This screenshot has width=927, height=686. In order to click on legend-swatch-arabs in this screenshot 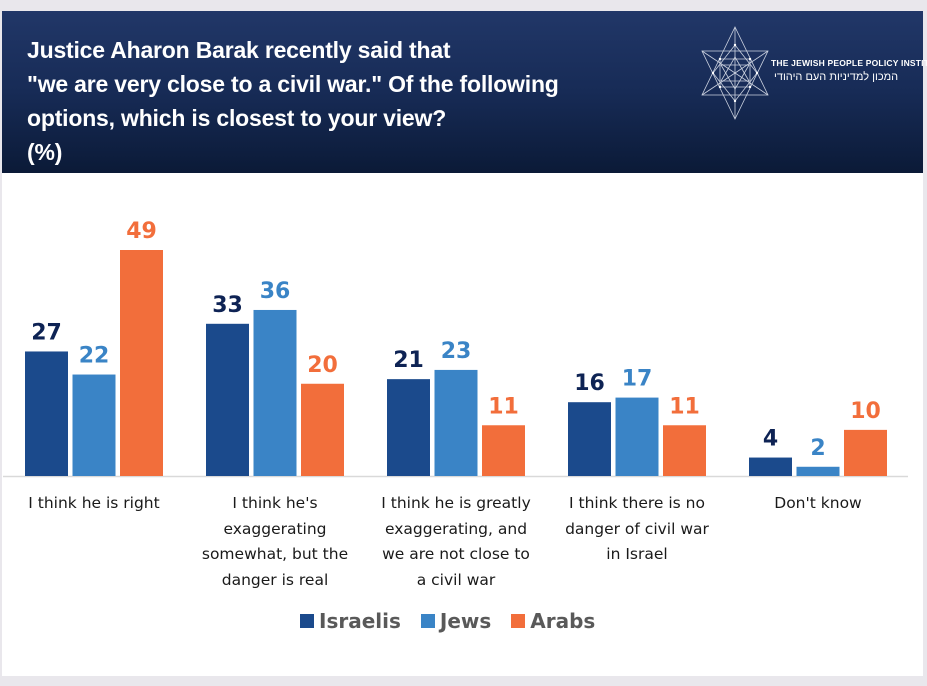, I will do `click(518, 621)`.